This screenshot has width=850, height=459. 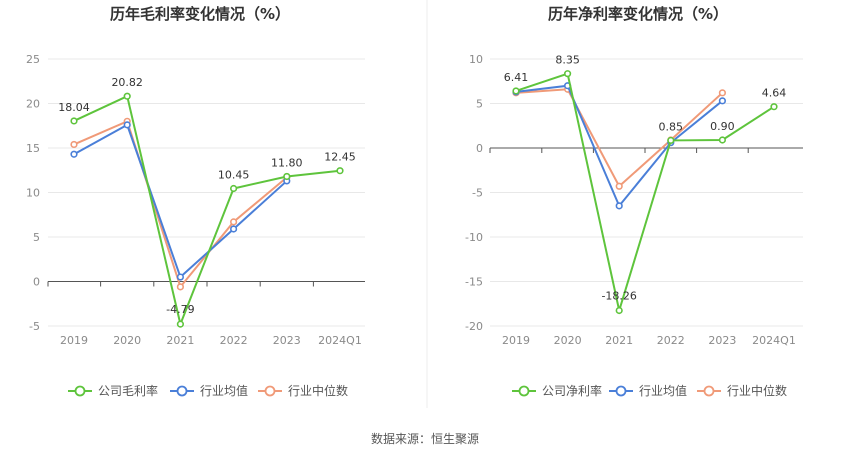 I want to click on y-tick-label: 20, so click(x=33, y=104).